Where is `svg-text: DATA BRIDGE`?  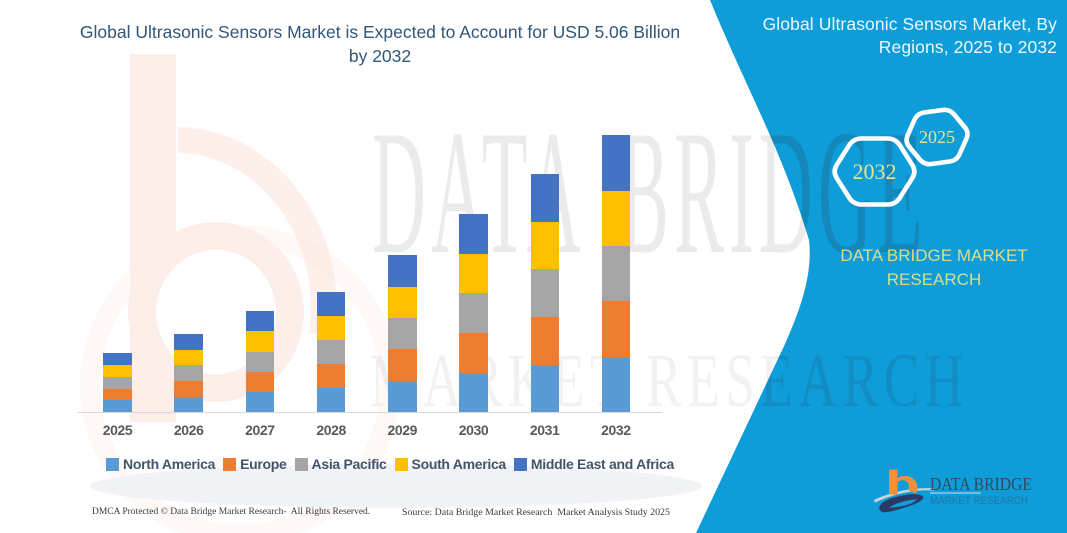
svg-text: DATA BRIDGE is located at coordinates (981, 484).